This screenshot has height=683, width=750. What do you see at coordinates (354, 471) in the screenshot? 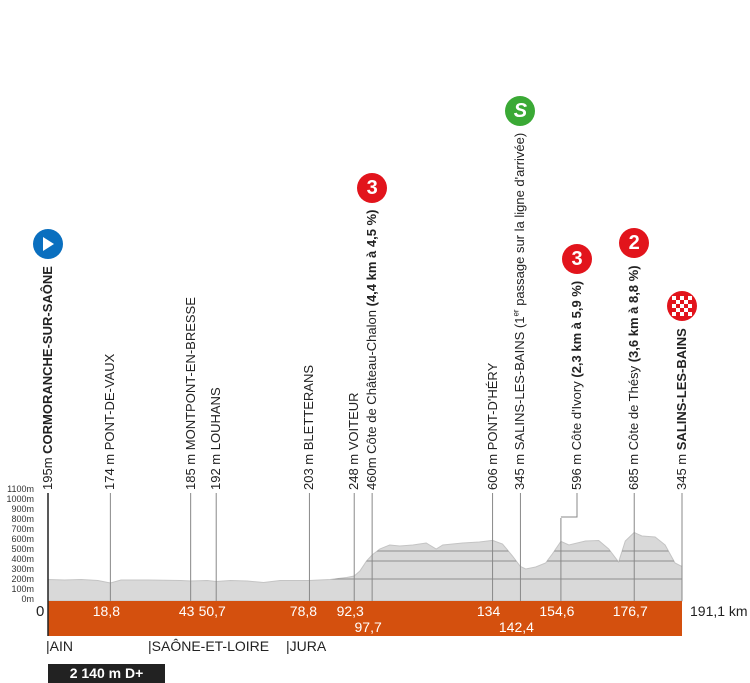
I see `marker-altitude: 248 m` at bounding box center [354, 471].